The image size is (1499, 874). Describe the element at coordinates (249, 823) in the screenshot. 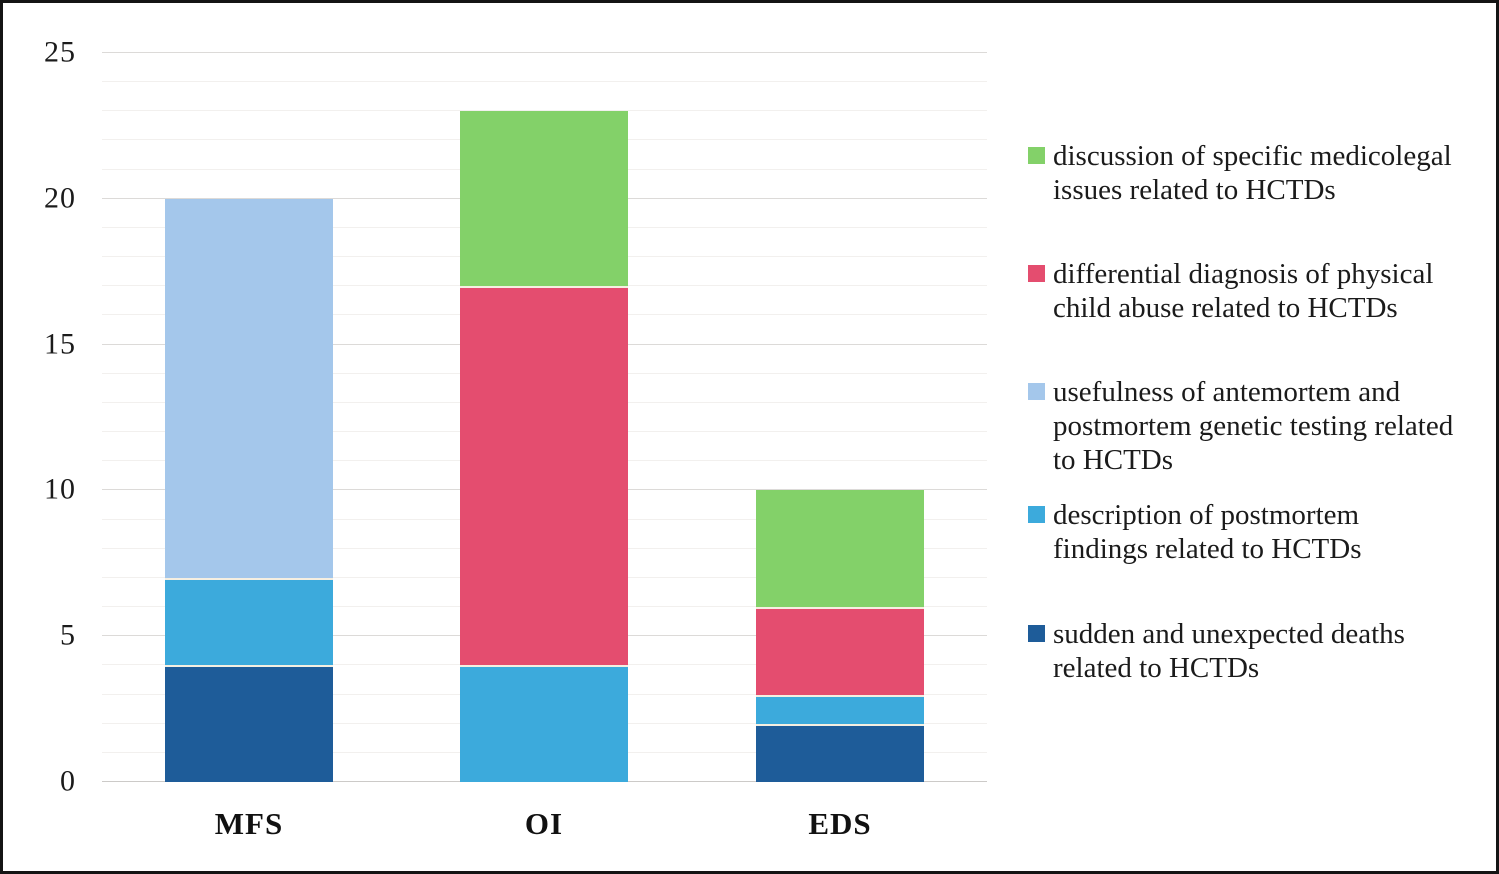

I see `x-axis-label-mfs: MFS` at that location.